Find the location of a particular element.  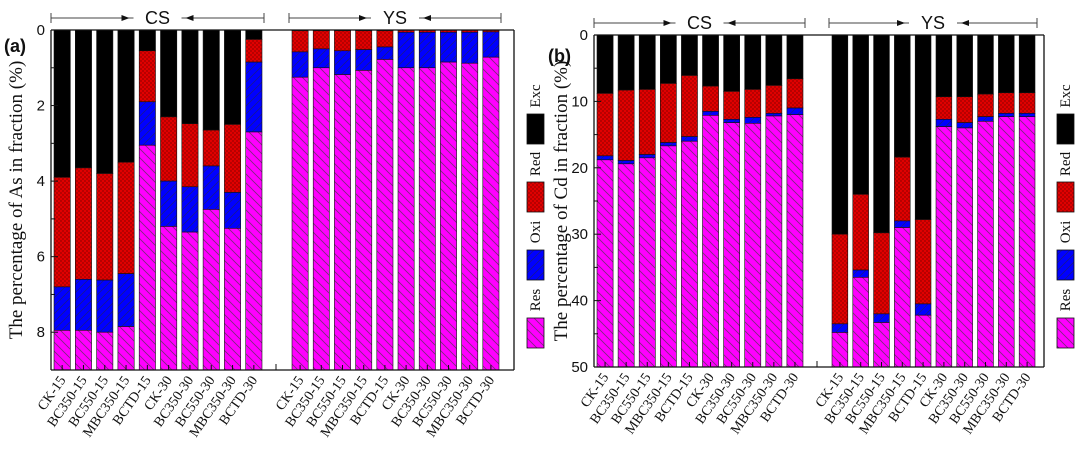

group-label: YS is located at coordinates (395, 18).